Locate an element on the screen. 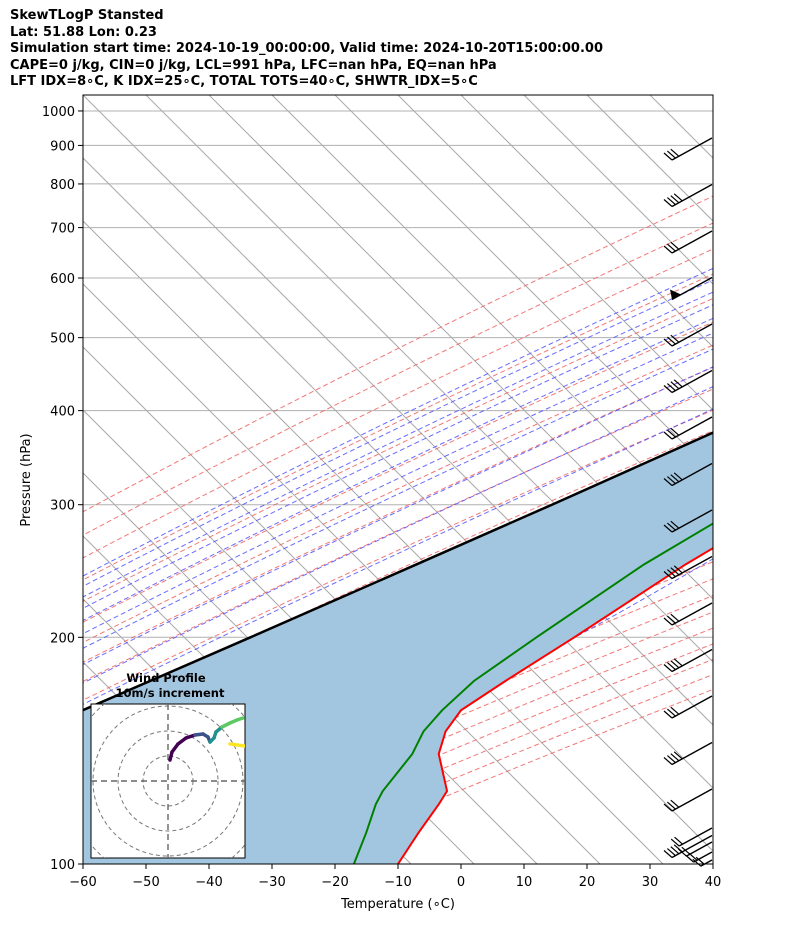 This screenshot has width=794, height=937. hodograph is located at coordinates (168, 781).